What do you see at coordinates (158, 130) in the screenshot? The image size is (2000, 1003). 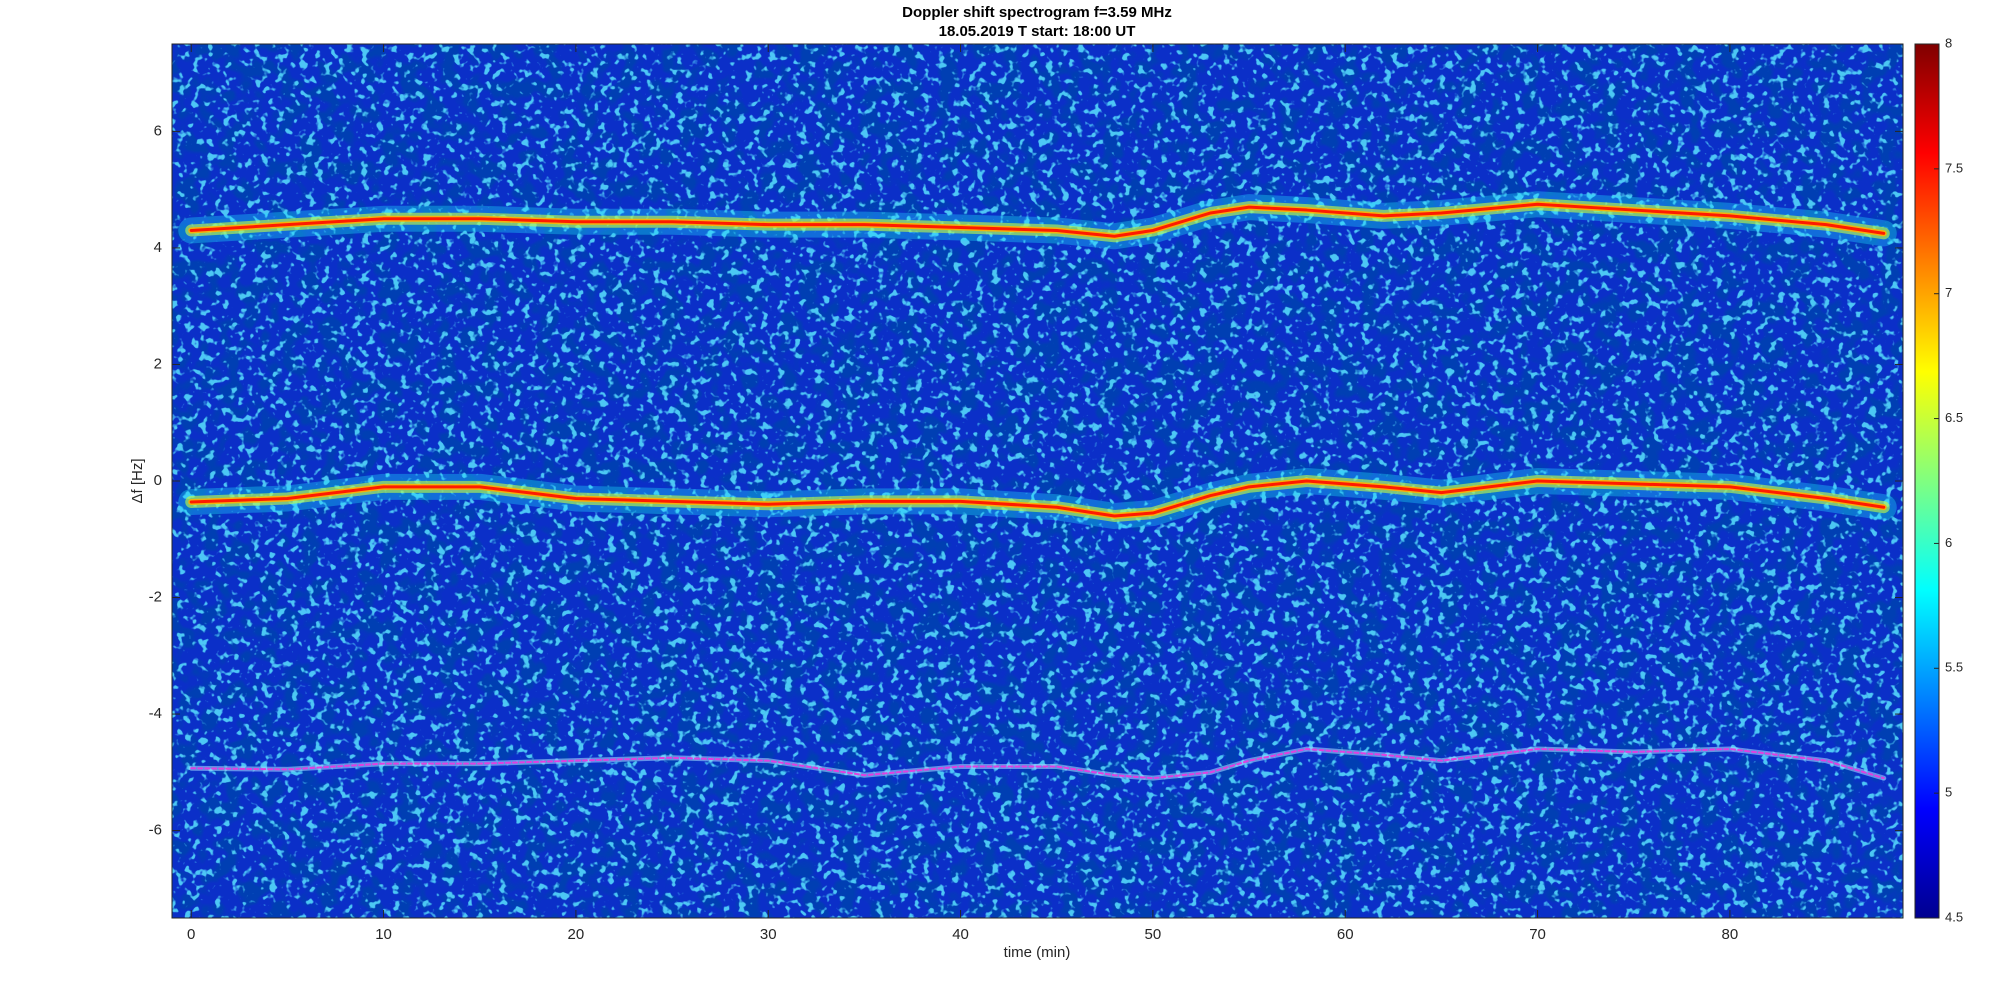 I see `y-tick-label: 6` at bounding box center [158, 130].